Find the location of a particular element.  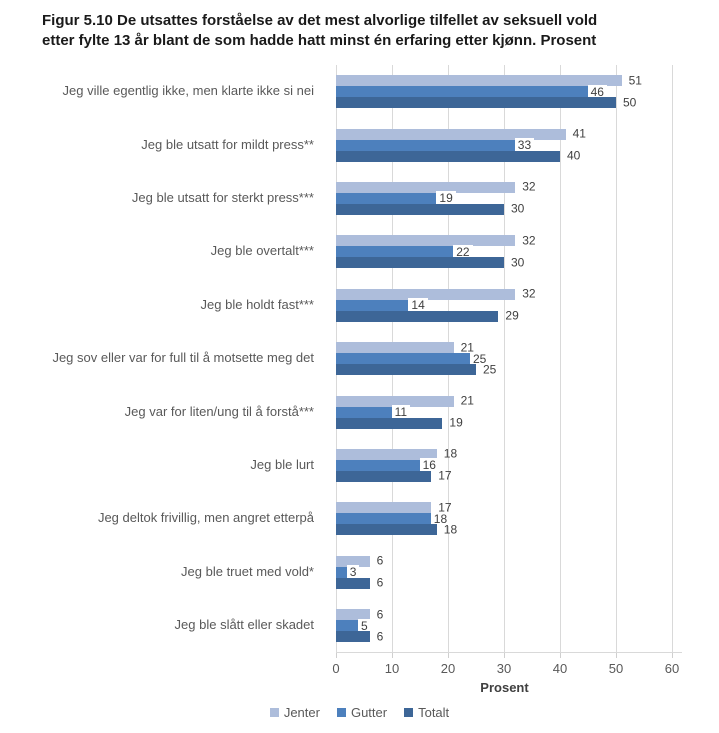

legend: Jenter Gutter Totalt is located at coordinates (359, 712).